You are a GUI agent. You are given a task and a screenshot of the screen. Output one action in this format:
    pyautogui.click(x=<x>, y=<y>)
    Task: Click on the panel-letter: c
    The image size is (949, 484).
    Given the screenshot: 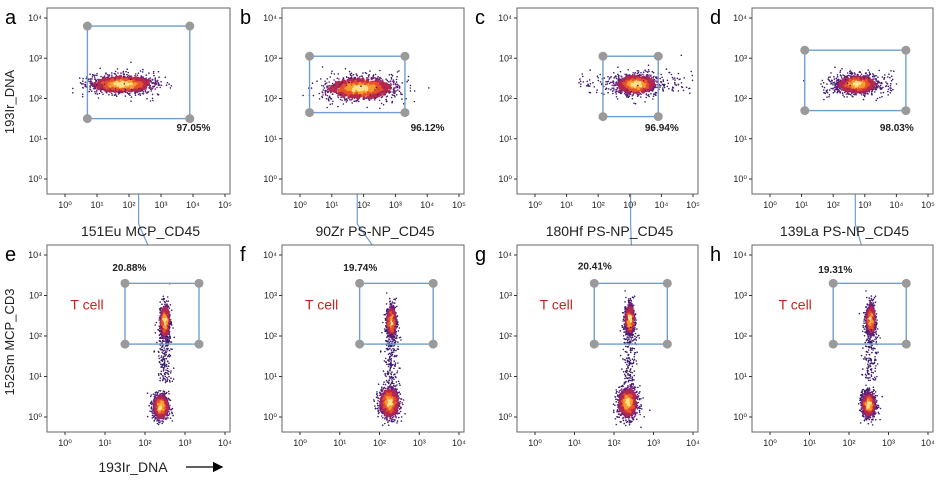 What is the action you would take?
    pyautogui.click(x=480, y=18)
    